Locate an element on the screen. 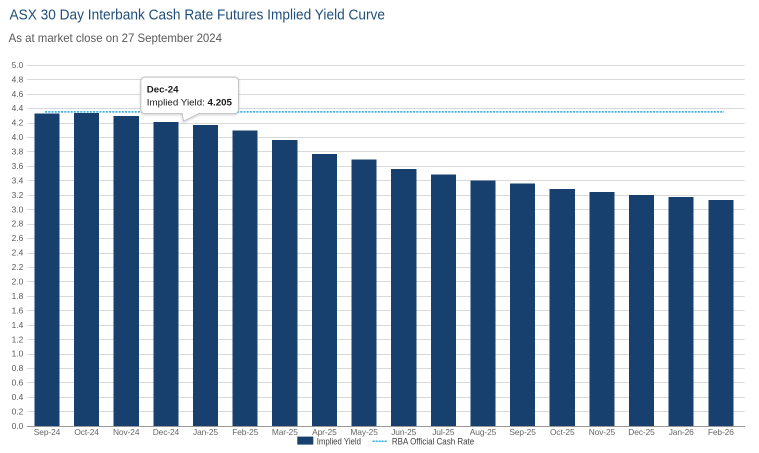 The width and height of the screenshot is (759, 453). svg-text: 3.0 is located at coordinates (18, 209).